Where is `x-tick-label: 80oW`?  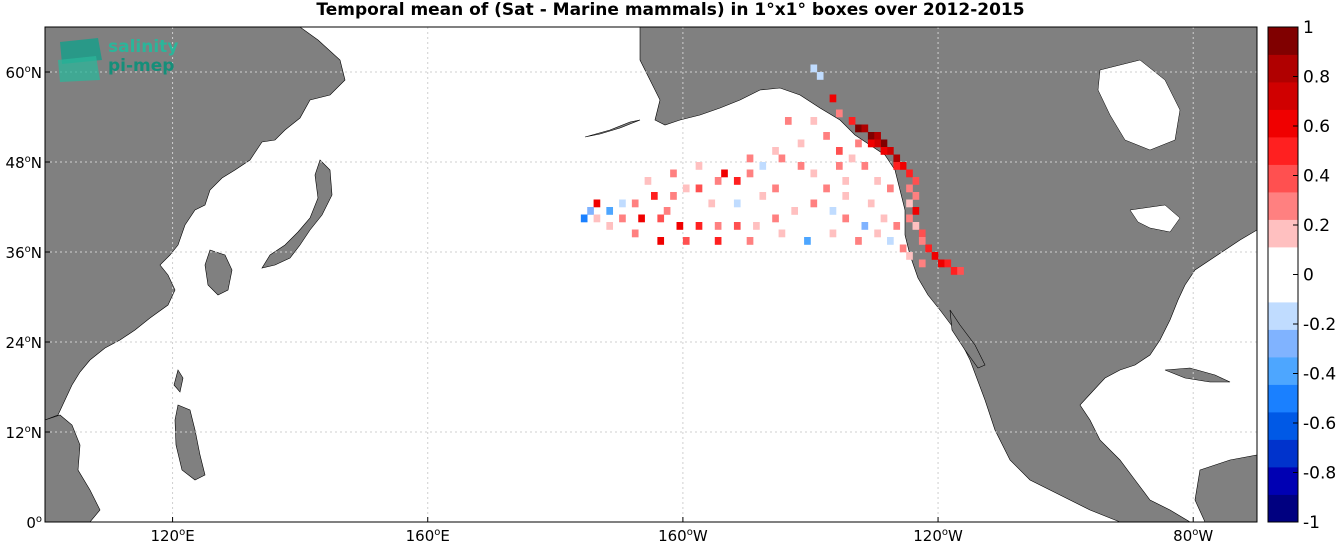 x-tick-label: 80oW is located at coordinates (1193, 535).